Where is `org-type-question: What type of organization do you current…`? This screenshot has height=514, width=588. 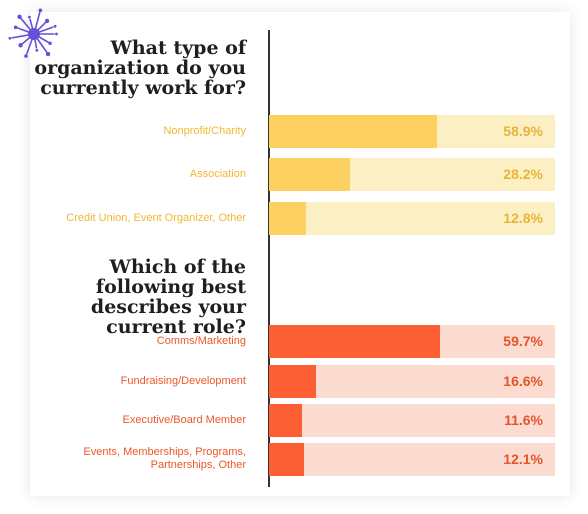
org-type-question: What type of organization do you current… is located at coordinates (140, 68).